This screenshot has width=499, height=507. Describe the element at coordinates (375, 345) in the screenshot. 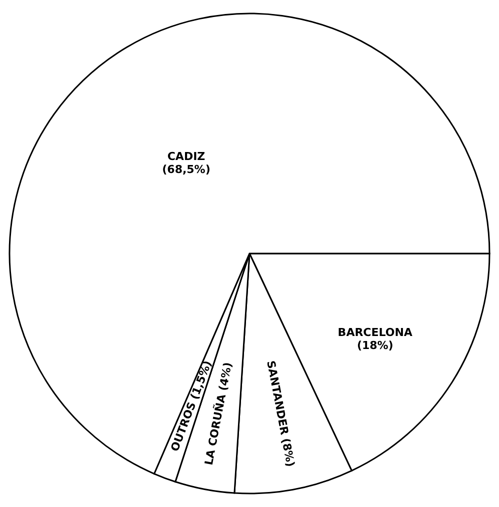

I see `data-label: (18%)` at that location.